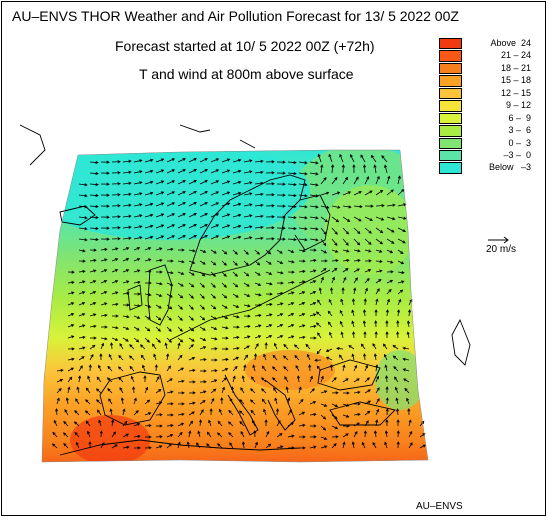  Describe the element at coordinates (519, 118) in the screenshot. I see `legend-label: 6 – 9` at that location.